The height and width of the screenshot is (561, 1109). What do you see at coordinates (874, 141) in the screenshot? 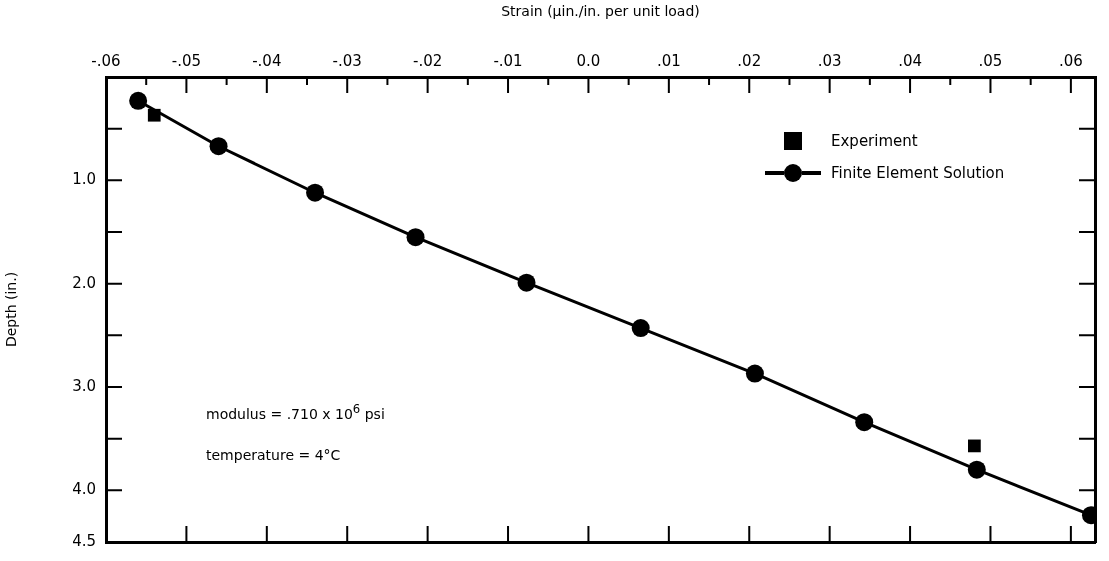
I see `legend-label: Experiment` at bounding box center [874, 141].